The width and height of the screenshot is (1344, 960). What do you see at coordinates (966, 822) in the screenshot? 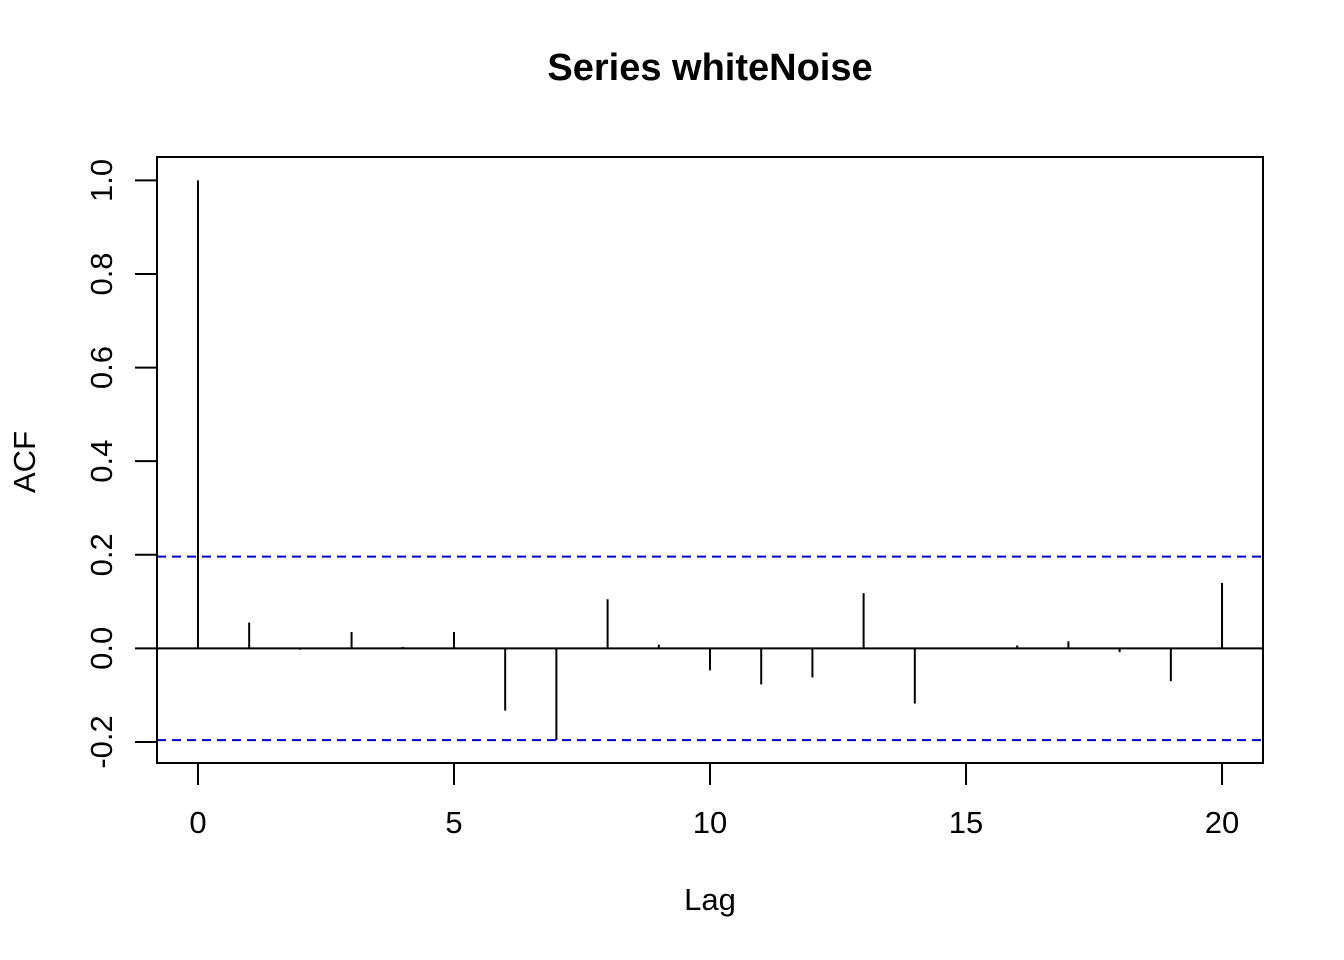
I see `x-tick-label: 15` at bounding box center [966, 822].